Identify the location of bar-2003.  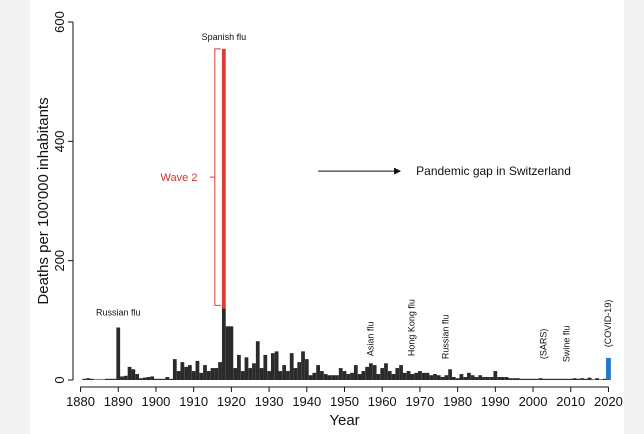
(544, 379).